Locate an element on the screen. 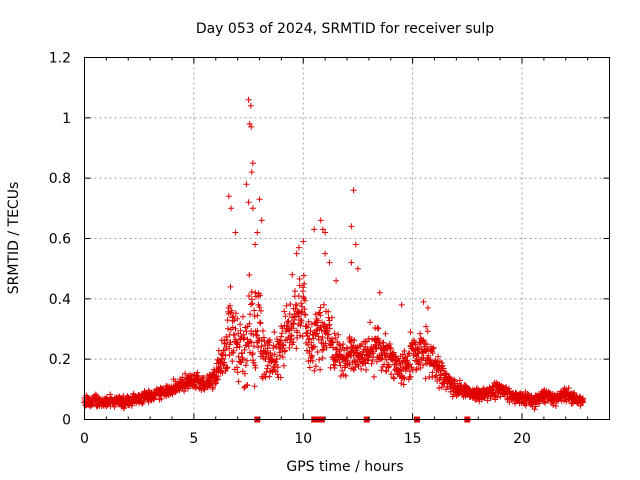  x-axis-label: GPS time / hours is located at coordinates (344, 467).